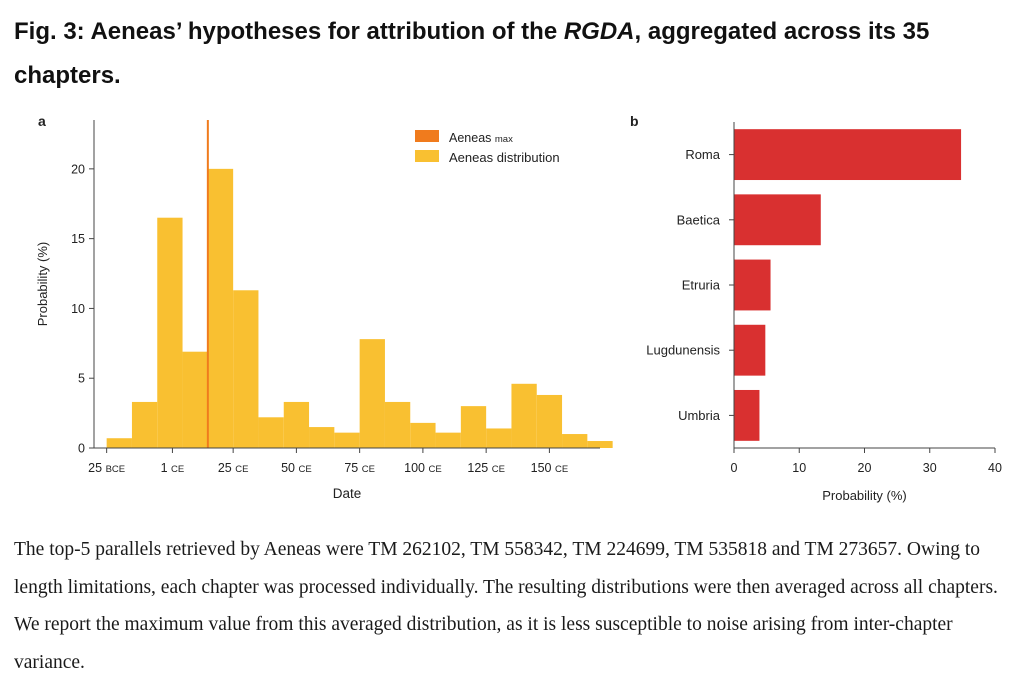  What do you see at coordinates (634, 121) in the screenshot?
I see `panel-b-label: b` at bounding box center [634, 121].